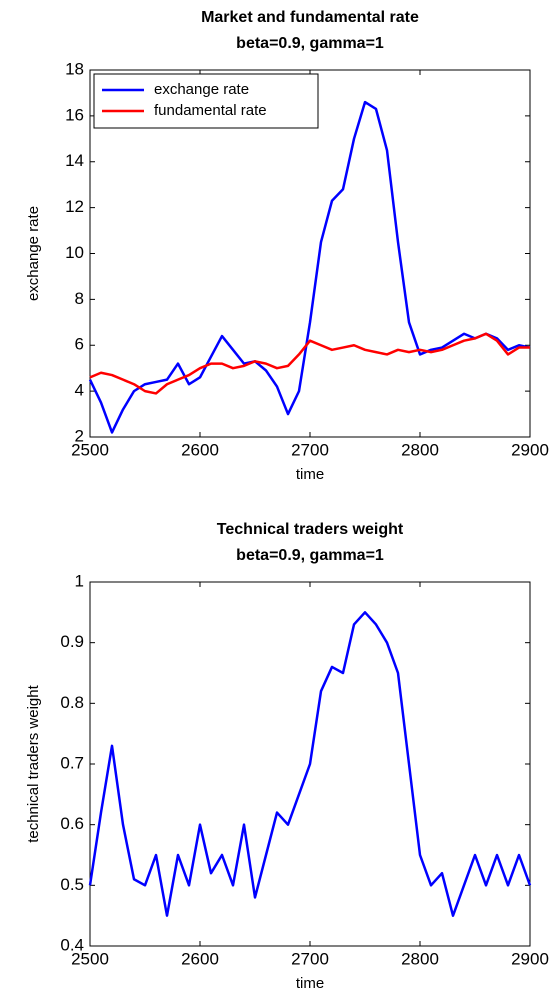 The width and height of the screenshot is (558, 1004). What do you see at coordinates (309, 363) in the screenshot?
I see `line-series` at bounding box center [309, 363].